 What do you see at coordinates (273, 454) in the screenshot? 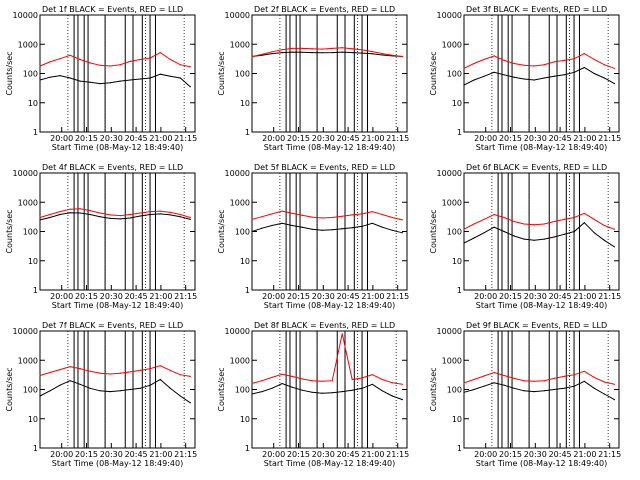
I see `x-tick-label: 20:00` at bounding box center [273, 454].